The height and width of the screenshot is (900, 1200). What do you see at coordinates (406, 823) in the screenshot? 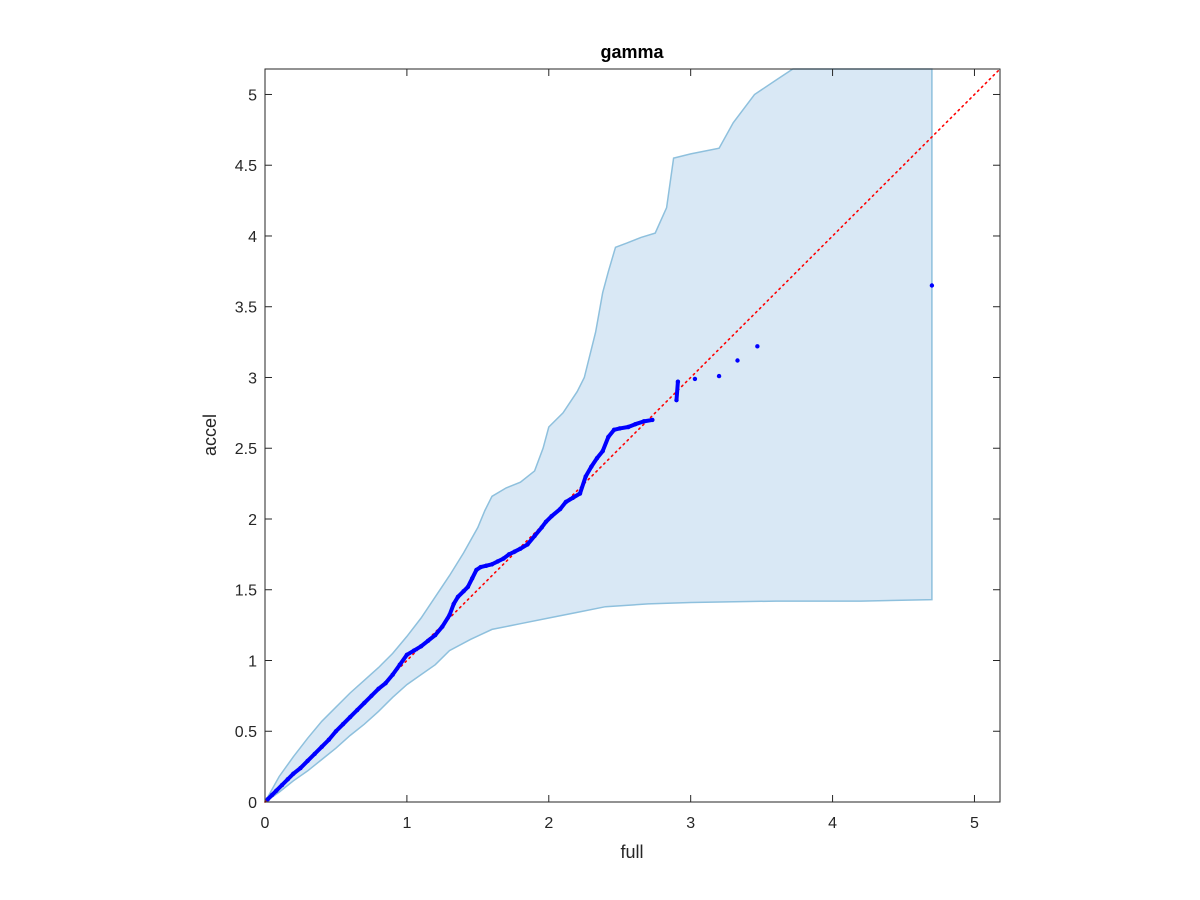
I see `x-tick-label: 1` at bounding box center [406, 823].